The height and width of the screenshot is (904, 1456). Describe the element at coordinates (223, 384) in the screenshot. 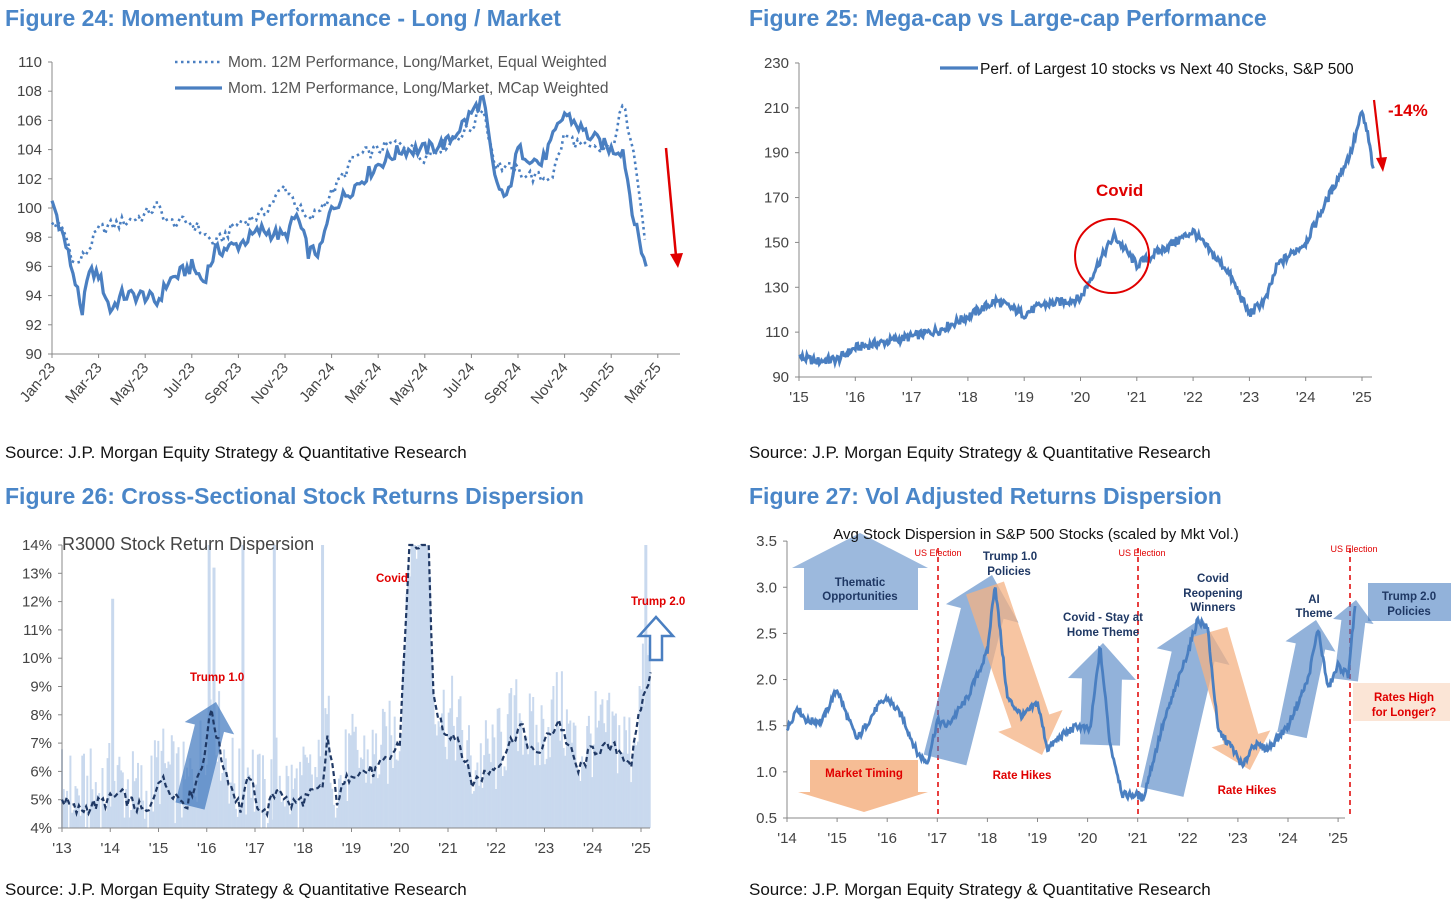

I see `x-tick-label: Sep-23` at that location.